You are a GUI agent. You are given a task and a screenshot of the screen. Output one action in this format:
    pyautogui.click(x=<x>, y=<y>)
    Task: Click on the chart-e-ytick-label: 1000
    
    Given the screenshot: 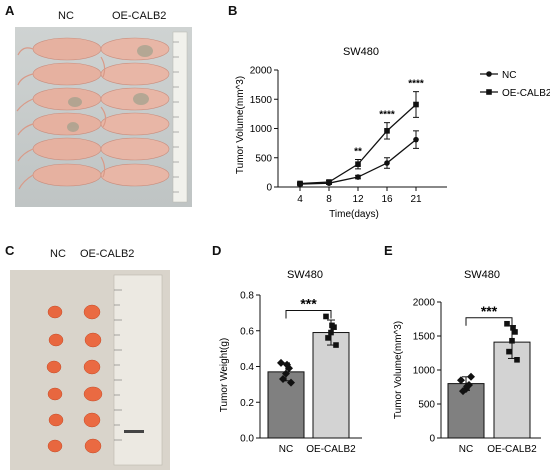 What is the action you would take?
    pyautogui.click(x=424, y=371)
    